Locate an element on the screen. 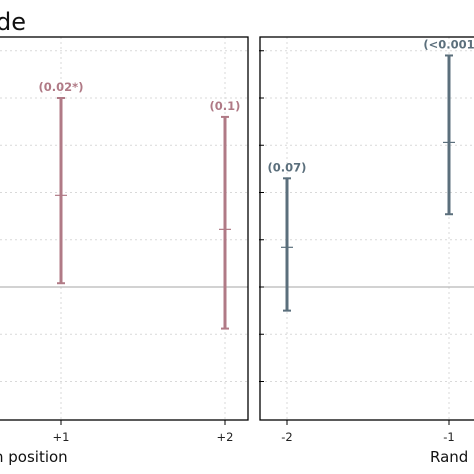  x-axis-label-left: n position is located at coordinates (34, 457).